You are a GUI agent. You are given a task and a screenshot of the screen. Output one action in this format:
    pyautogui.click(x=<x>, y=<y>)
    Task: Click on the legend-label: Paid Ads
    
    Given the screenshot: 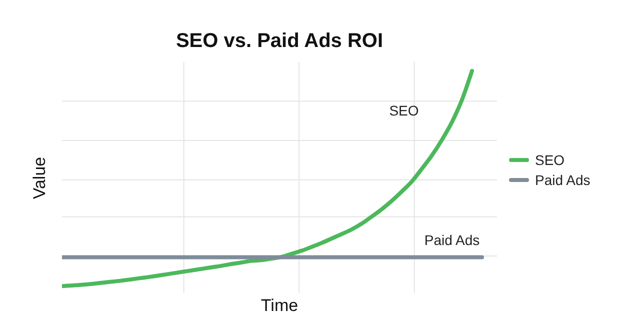 What is the action you would take?
    pyautogui.click(x=562, y=180)
    